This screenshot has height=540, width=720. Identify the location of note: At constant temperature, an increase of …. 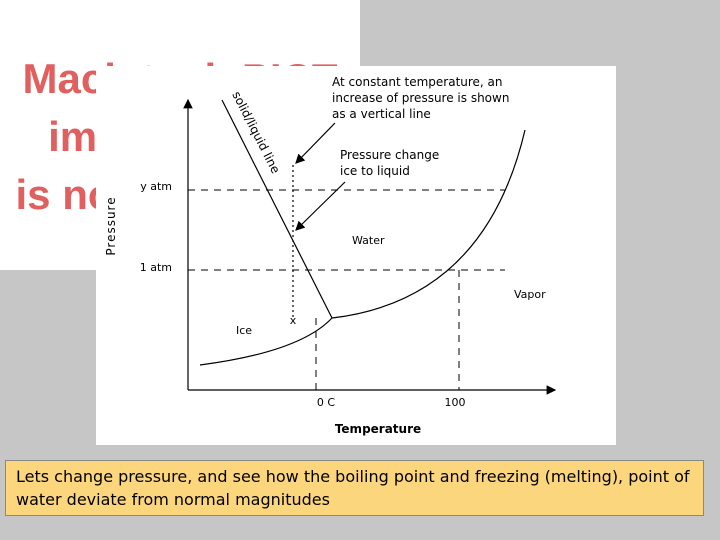
(421, 98).